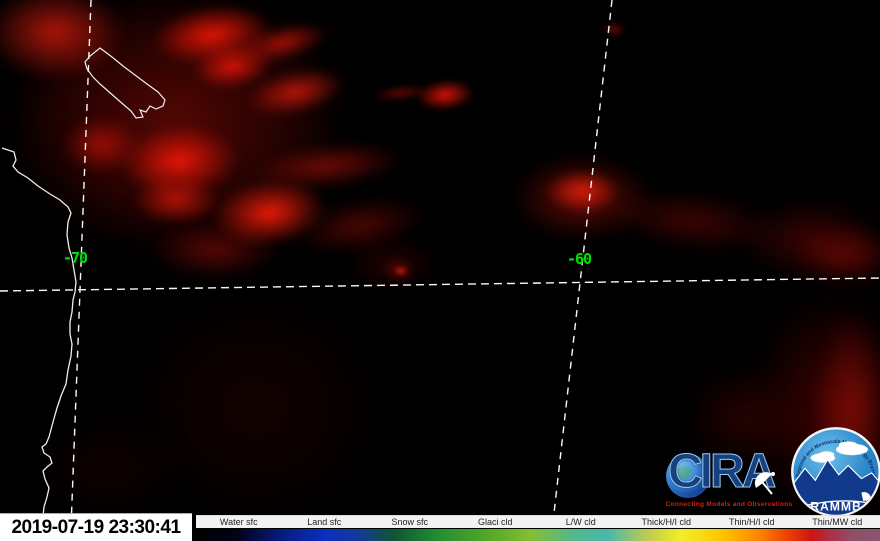 Image resolution: width=880 pixels, height=541 pixels. I want to click on legend-label-thick-hi-cld: Thick/H/I cld, so click(666, 522).